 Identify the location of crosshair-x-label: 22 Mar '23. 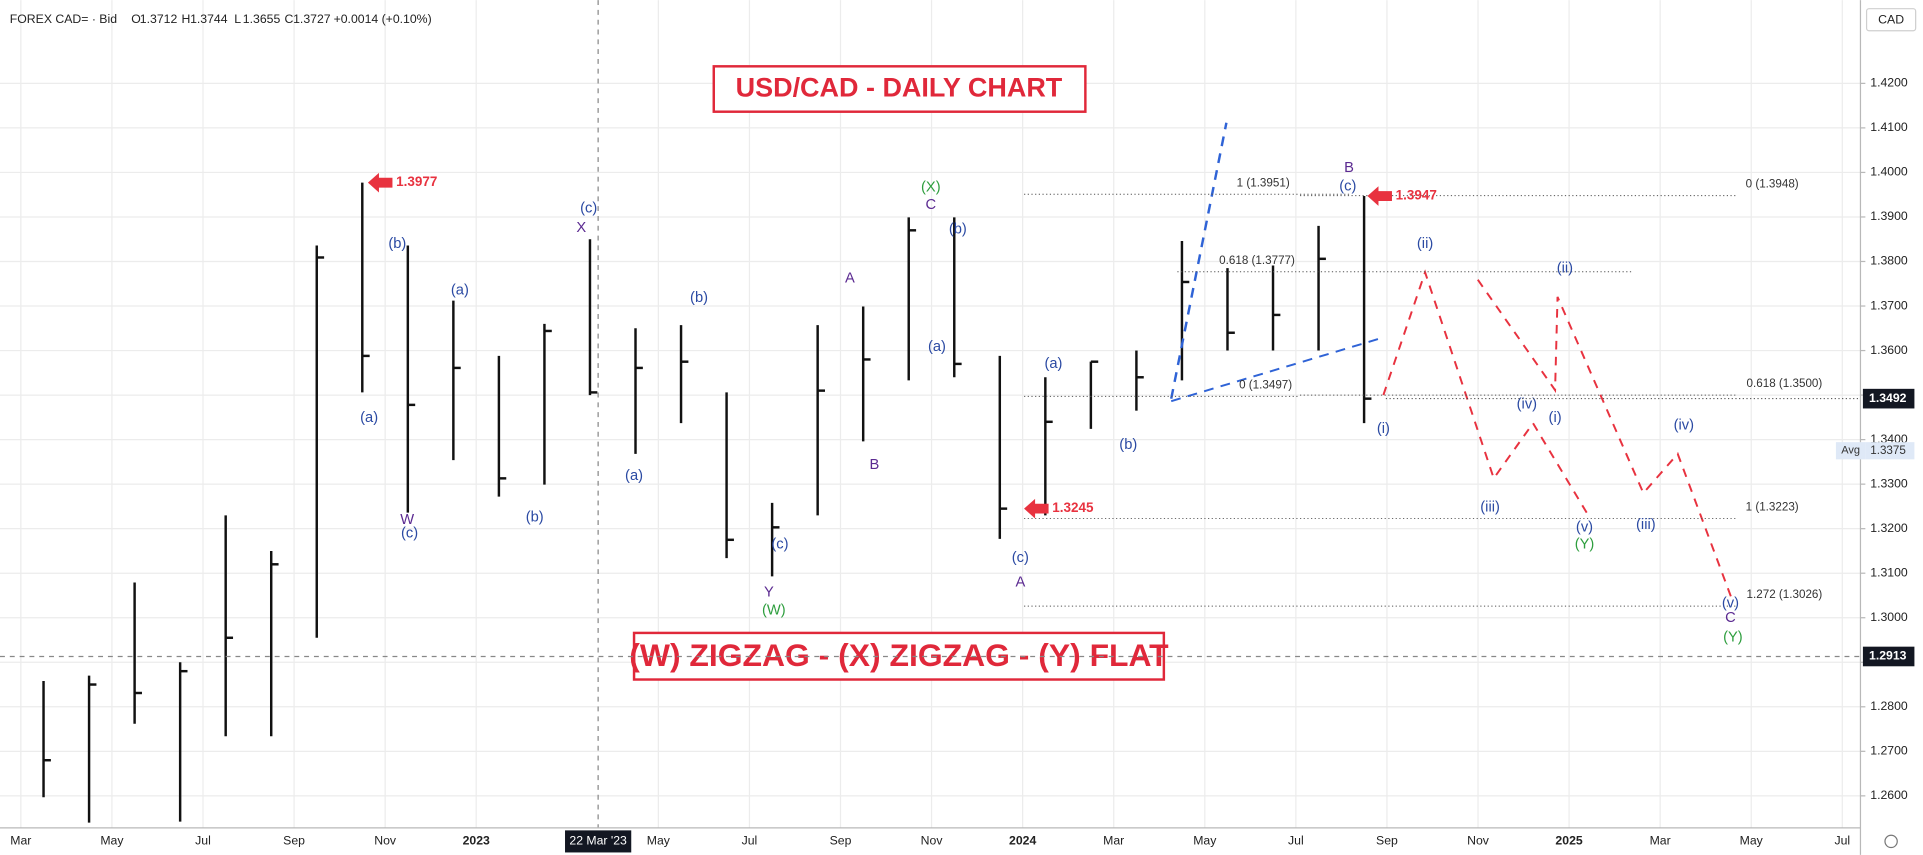
(598, 841).